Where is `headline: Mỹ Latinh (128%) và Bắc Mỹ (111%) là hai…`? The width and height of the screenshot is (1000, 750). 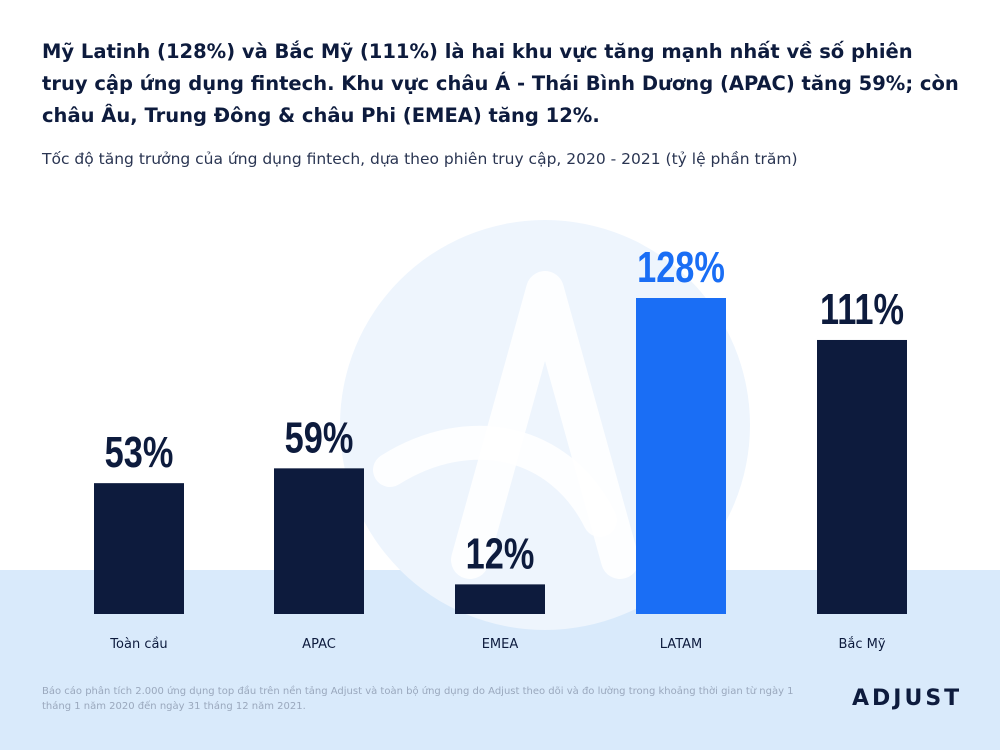
headline: Mỹ Latinh (128%) và Bắc Mỹ (111%) là hai… is located at coordinates (500, 83).